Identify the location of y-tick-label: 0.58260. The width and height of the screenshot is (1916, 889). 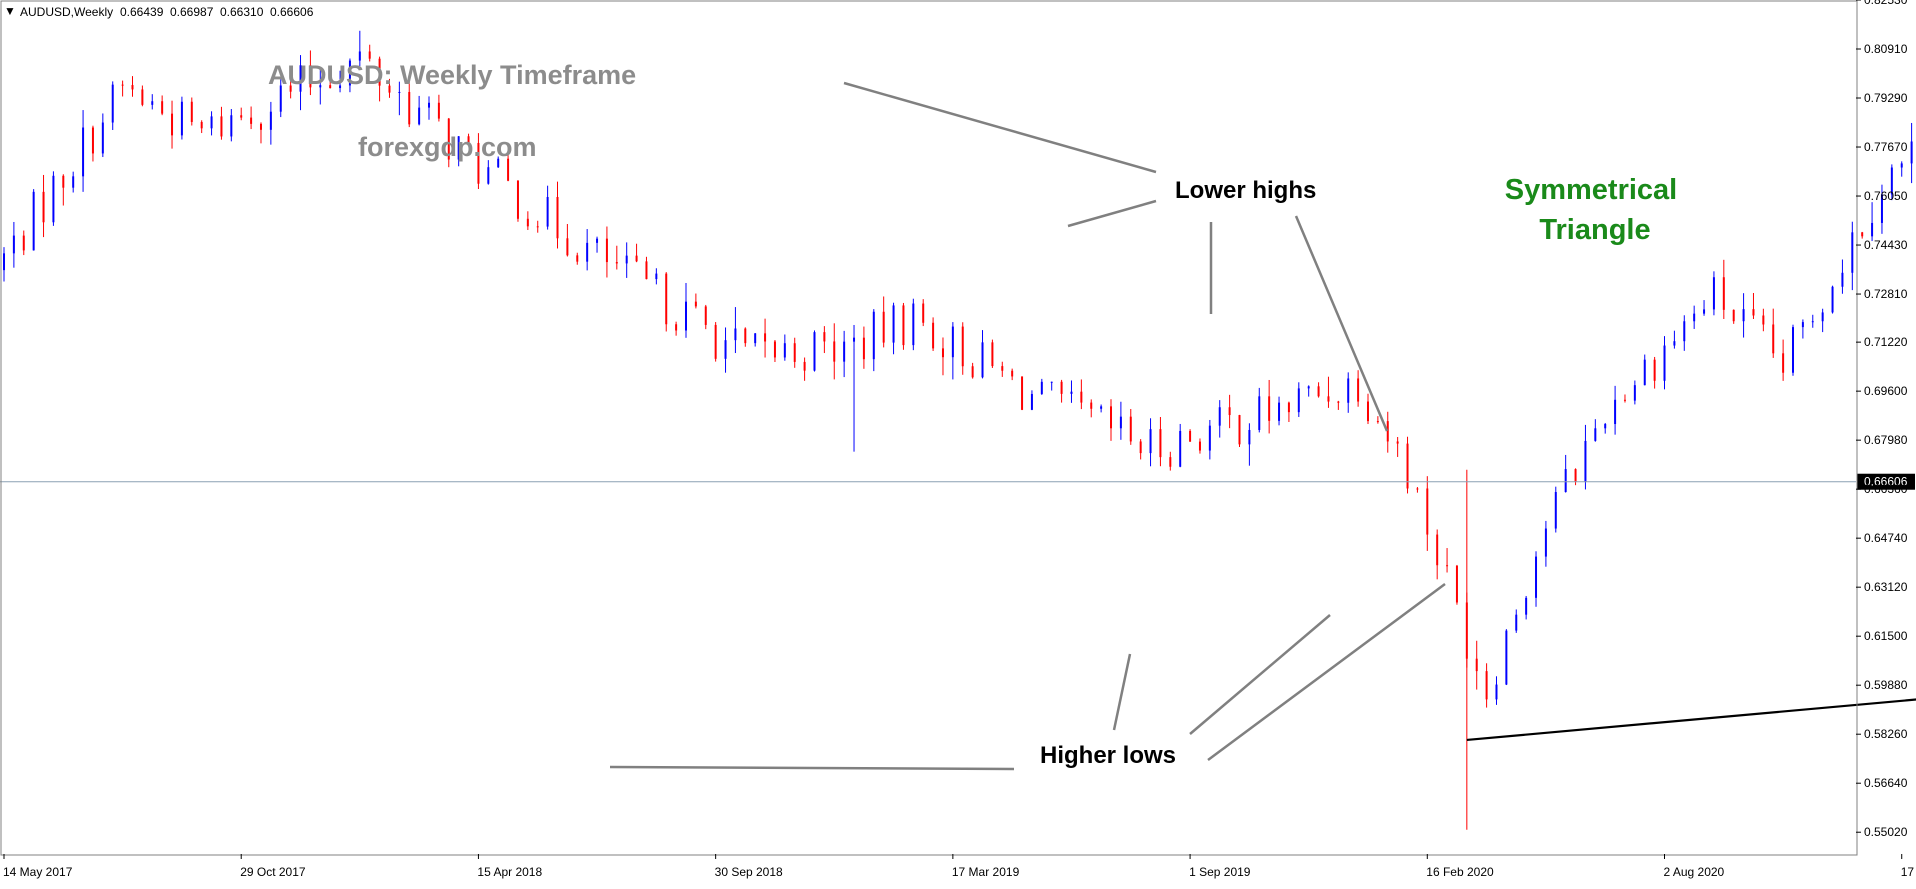
(1886, 734).